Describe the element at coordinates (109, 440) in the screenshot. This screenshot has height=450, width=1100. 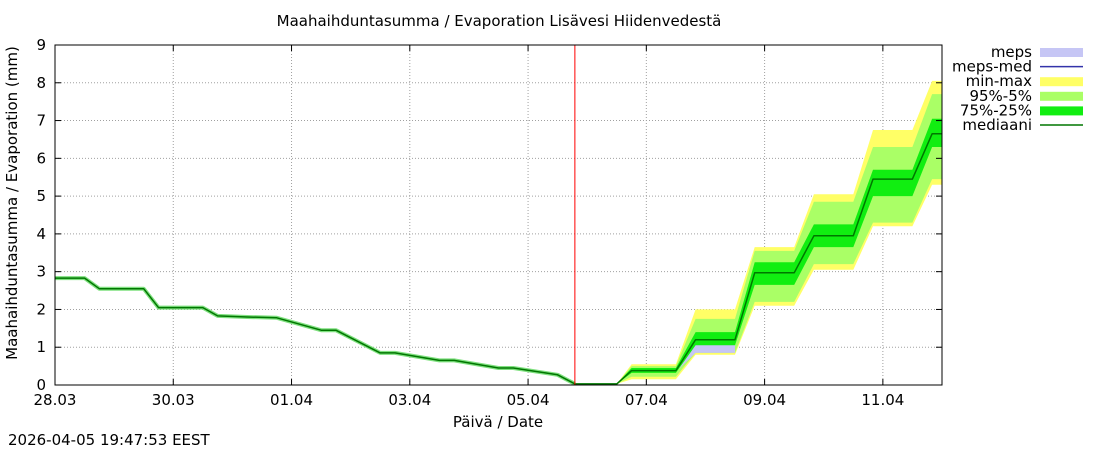
I see `timestamp: 2026-04-05 19:47:53 EEST` at that location.